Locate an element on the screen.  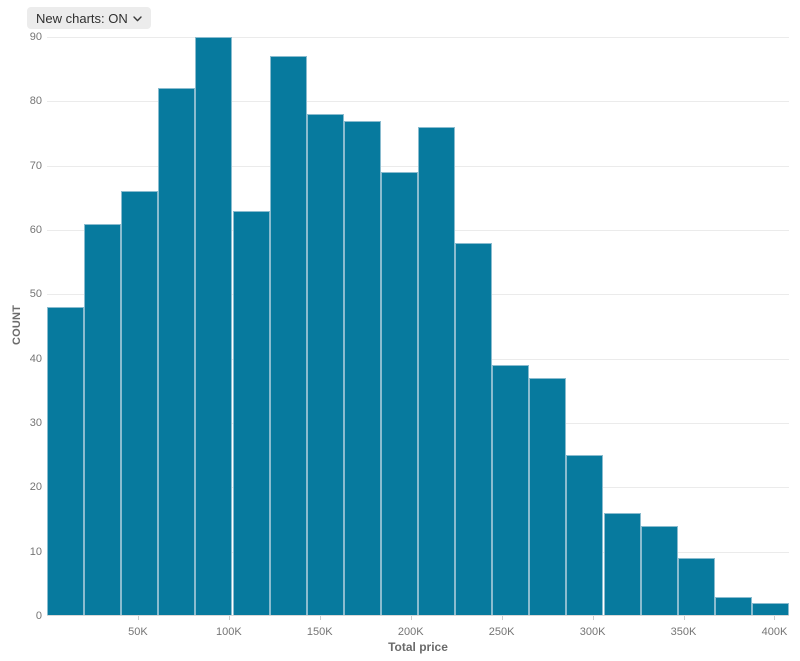
x-tick-label: 200K is located at coordinates (410, 632).